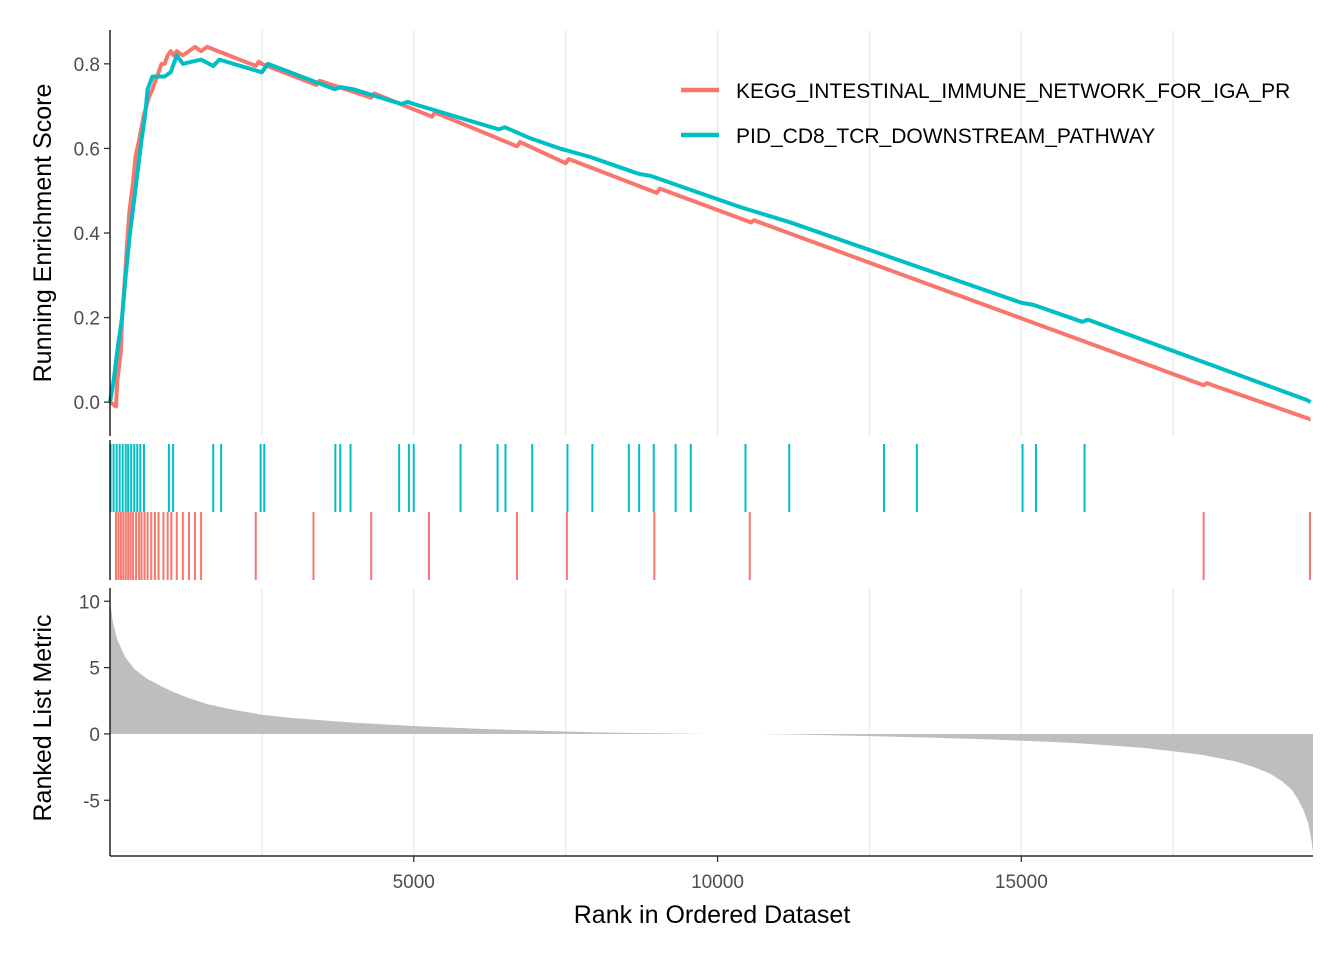  Describe the element at coordinates (414, 882) in the screenshot. I see `x-tick-label: 5000` at that location.